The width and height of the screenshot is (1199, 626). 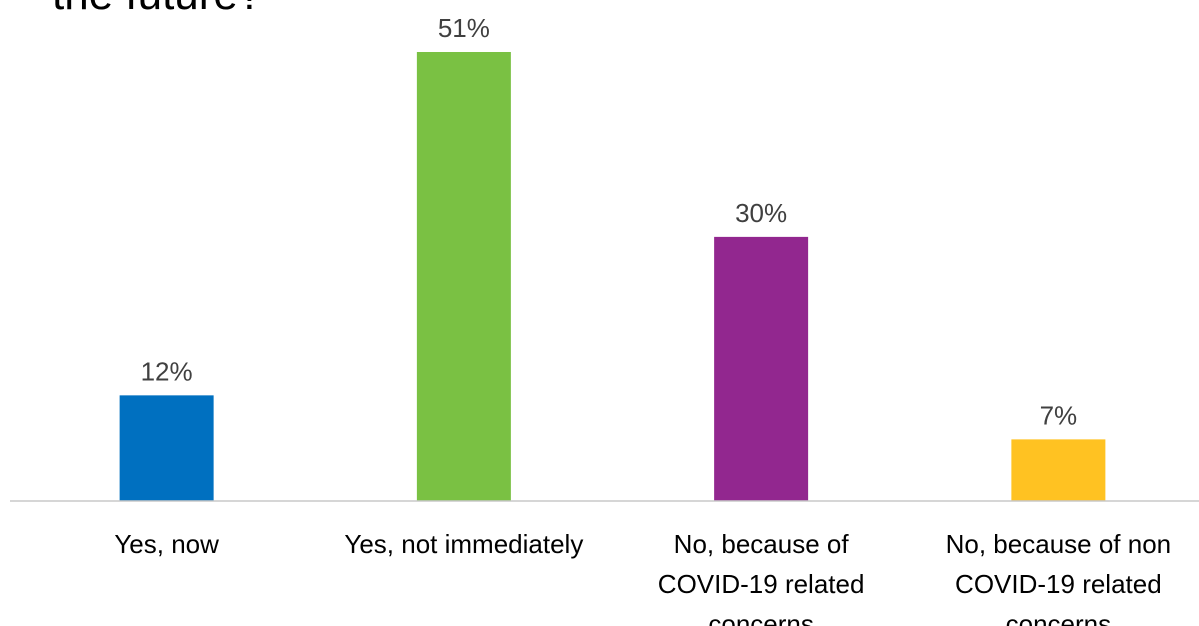 I want to click on category-label-line: Yes, now, so click(x=166, y=544).